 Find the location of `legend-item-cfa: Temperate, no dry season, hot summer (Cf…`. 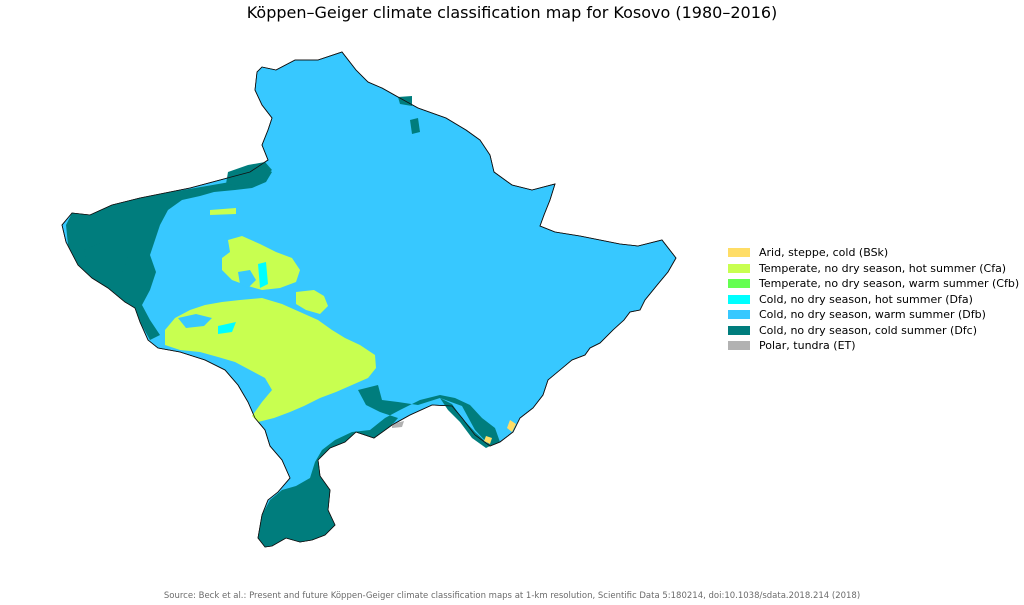

legend-item-cfa: Temperate, no dry season, hot summer (Cf… is located at coordinates (873, 269).